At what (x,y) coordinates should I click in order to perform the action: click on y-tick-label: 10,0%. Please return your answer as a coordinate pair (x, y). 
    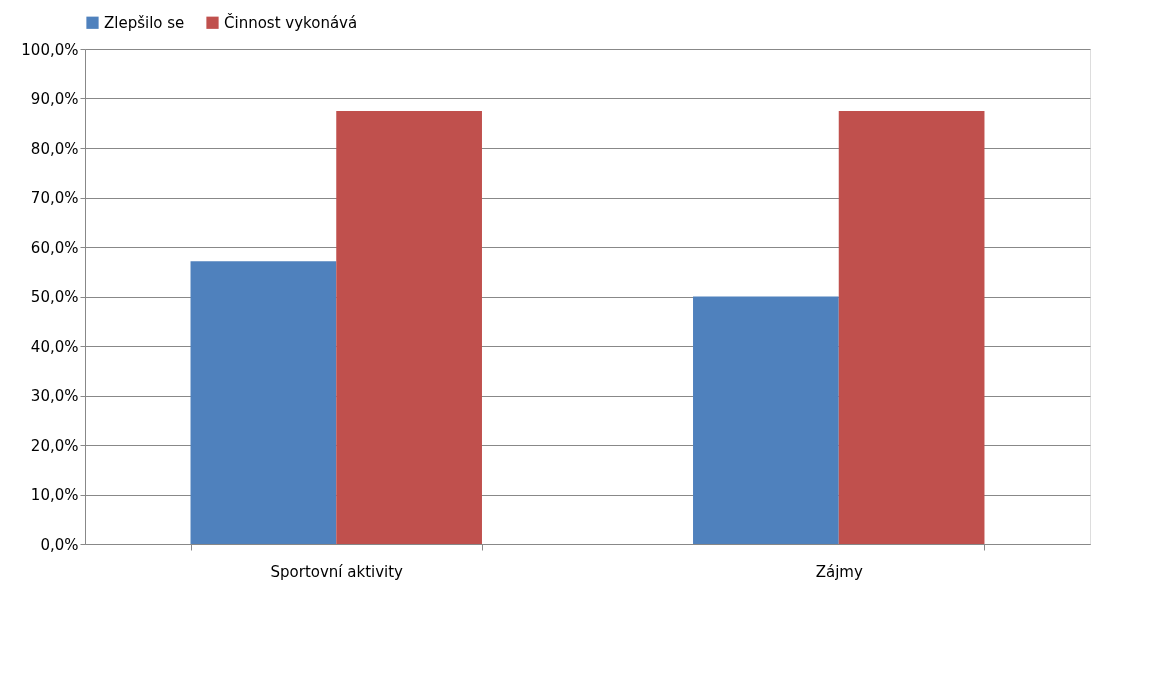
    Looking at the image, I should click on (54, 495).